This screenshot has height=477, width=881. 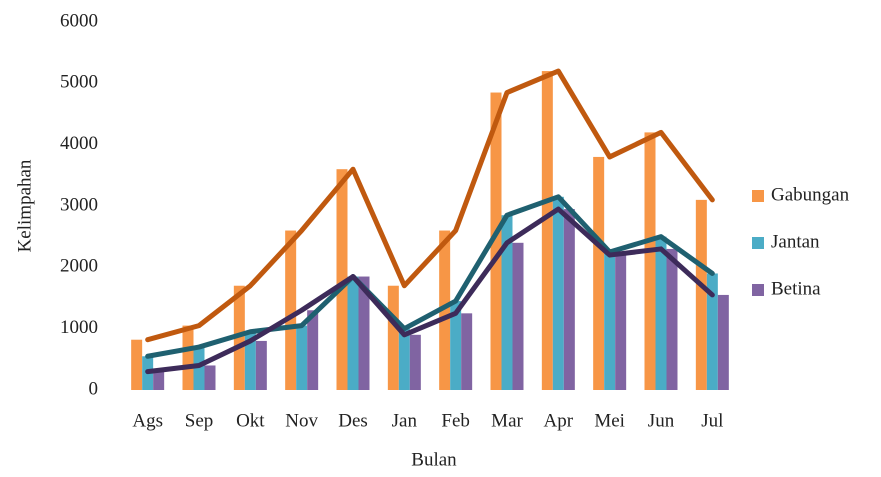 What do you see at coordinates (434, 459) in the screenshot?
I see `x-axis-title: Bulan` at bounding box center [434, 459].